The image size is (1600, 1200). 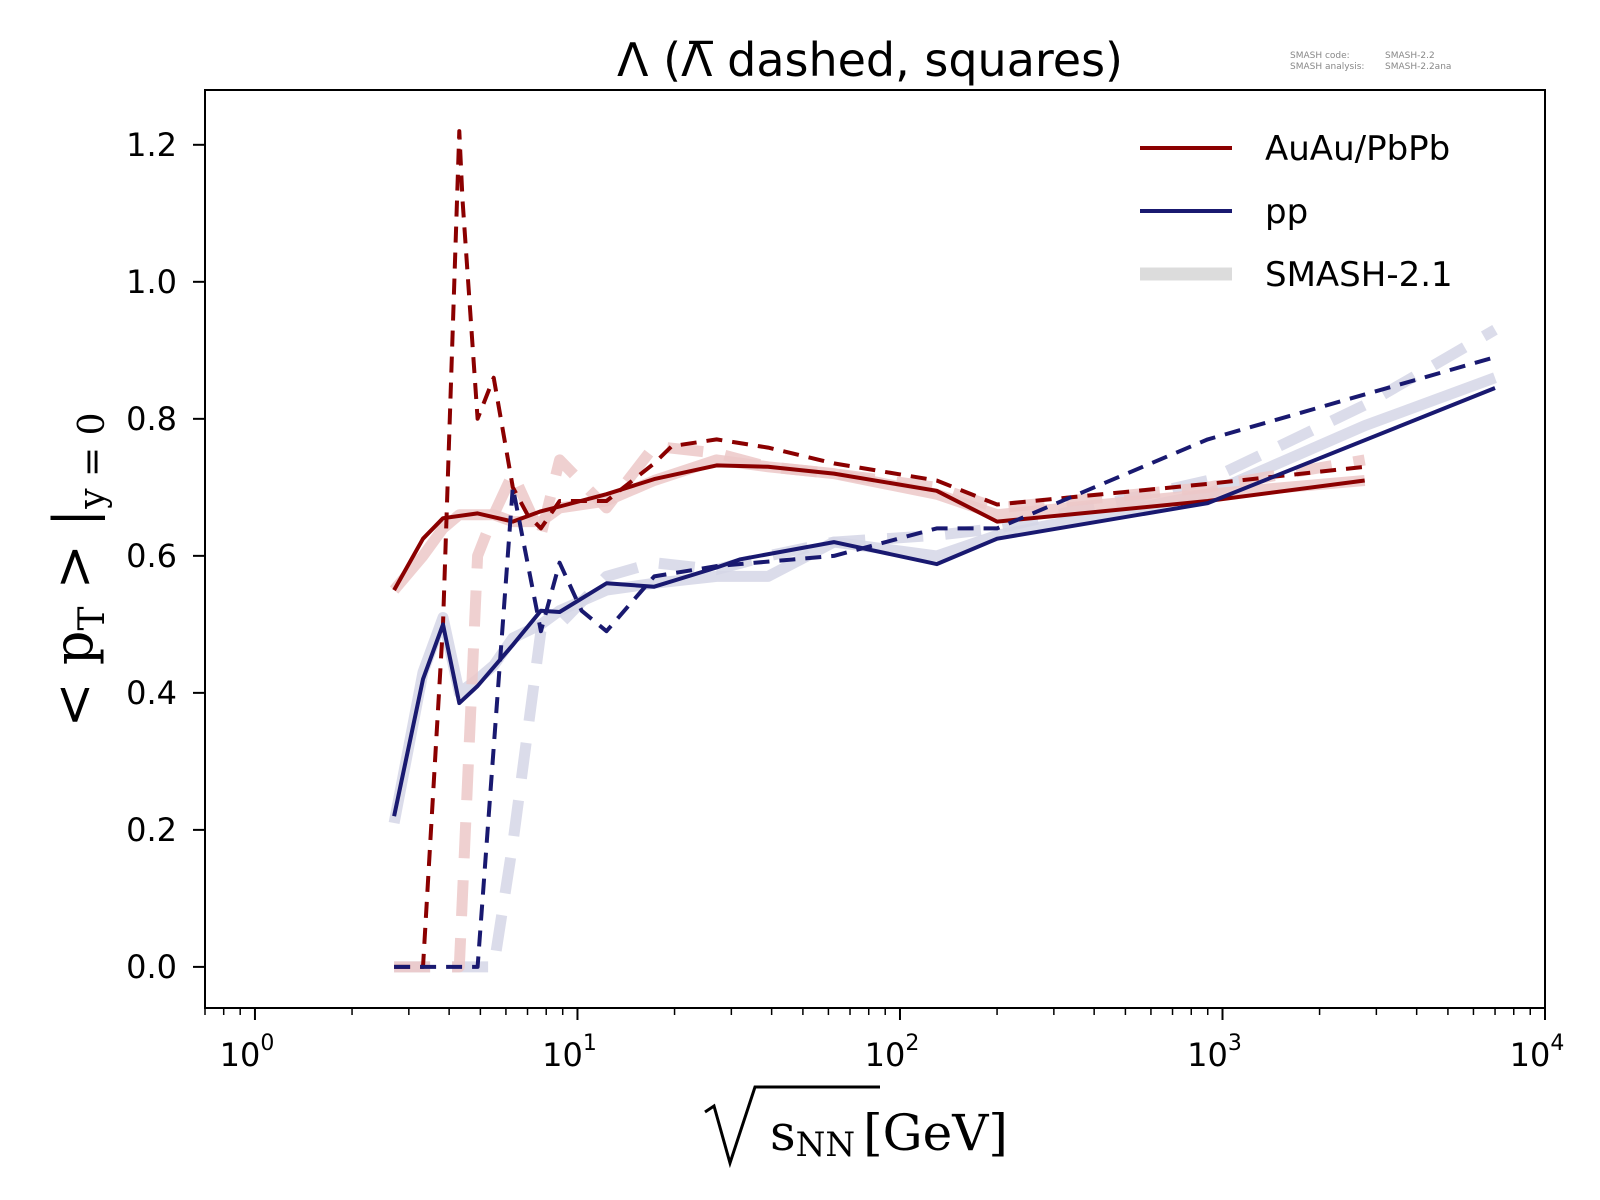 What do you see at coordinates (247, 1052) in the screenshot?
I see `x-tick-label: 10⁰` at bounding box center [247, 1052].